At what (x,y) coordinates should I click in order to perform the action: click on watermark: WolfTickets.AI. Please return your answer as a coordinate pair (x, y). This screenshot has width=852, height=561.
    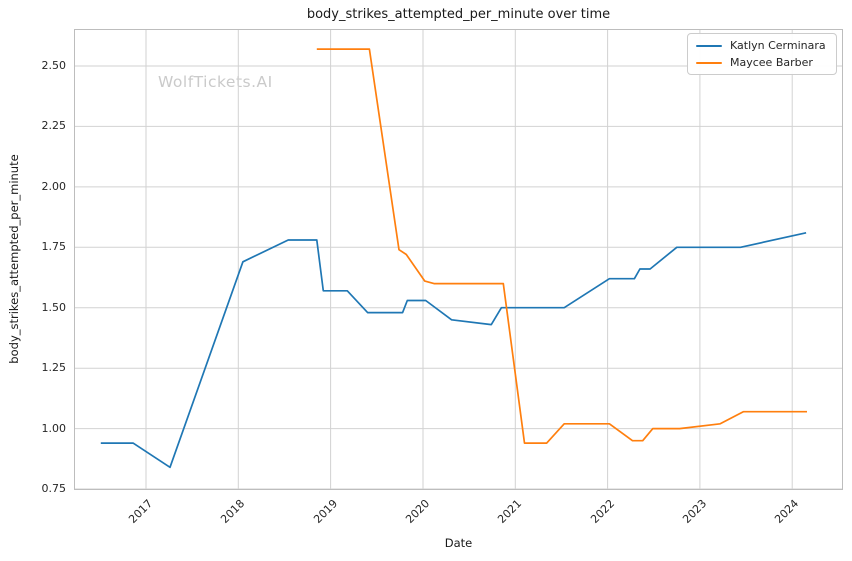
    Looking at the image, I should click on (215, 82).